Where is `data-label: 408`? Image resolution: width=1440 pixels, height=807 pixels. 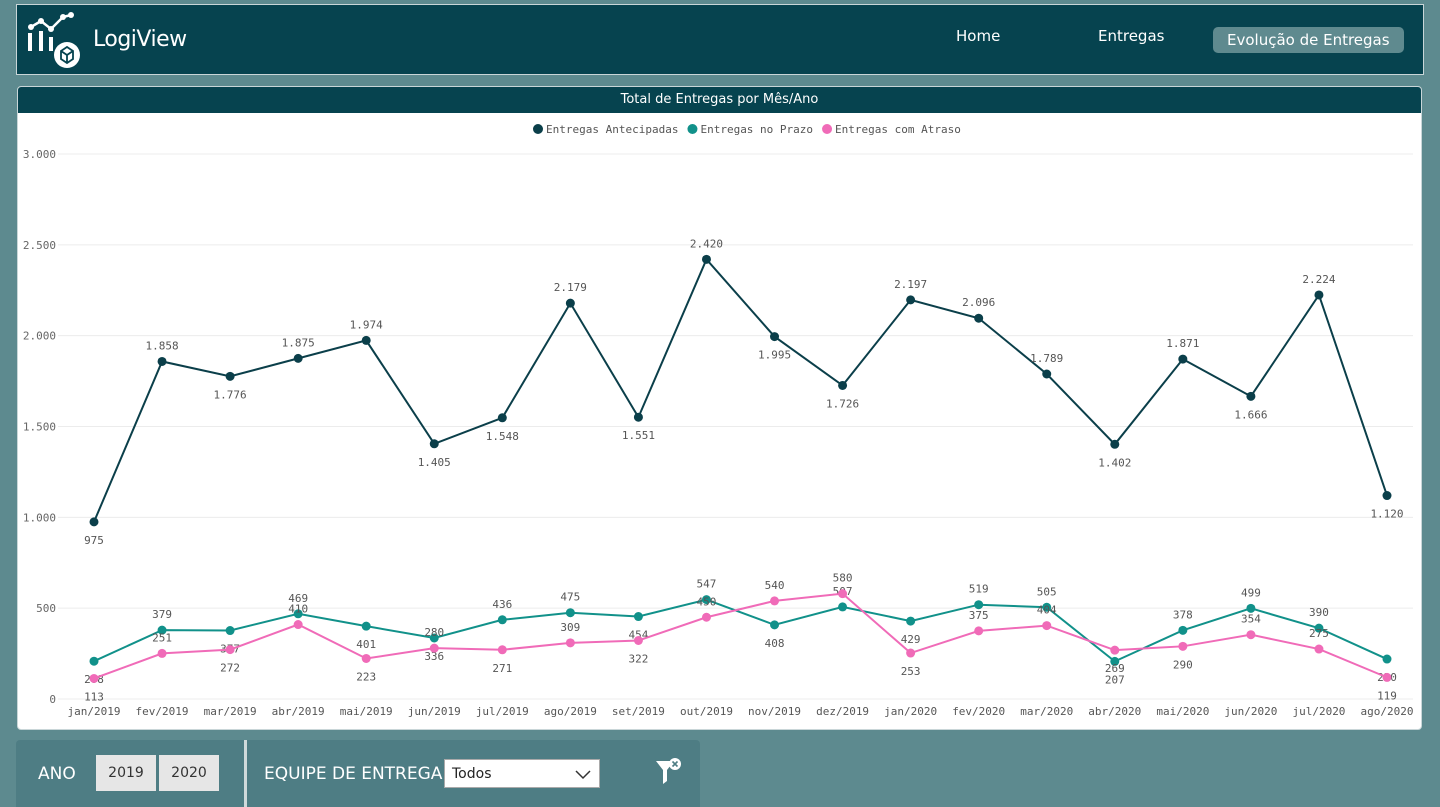 data-label: 408 is located at coordinates (775, 643).